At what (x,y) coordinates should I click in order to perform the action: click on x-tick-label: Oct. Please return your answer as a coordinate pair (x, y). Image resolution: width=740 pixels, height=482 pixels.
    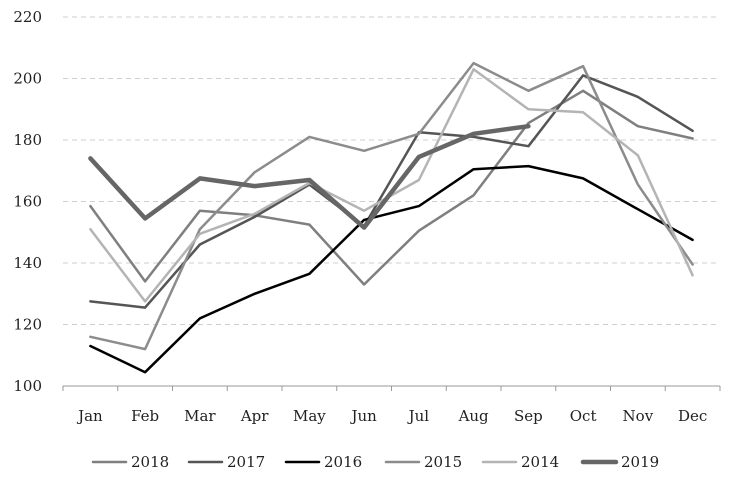
    Looking at the image, I should click on (583, 416).